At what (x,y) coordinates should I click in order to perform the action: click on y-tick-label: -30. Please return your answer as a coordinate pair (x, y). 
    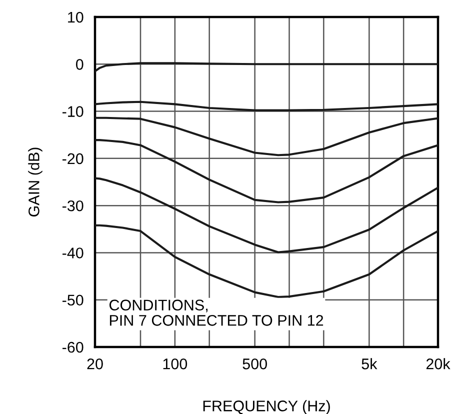
    Looking at the image, I should click on (73, 206).